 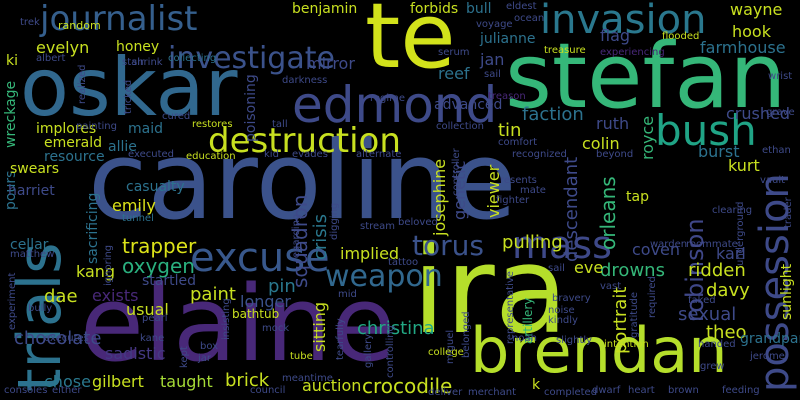 What do you see at coordinates (726, 332) in the screenshot?
I see `word-theo: theo` at bounding box center [726, 332].